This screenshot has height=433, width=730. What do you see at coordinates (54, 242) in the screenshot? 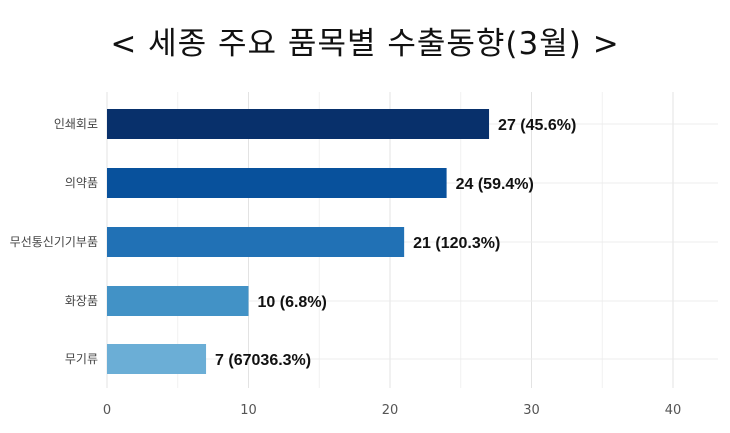
I see `category-label: 무선통신기기부품` at bounding box center [54, 242].